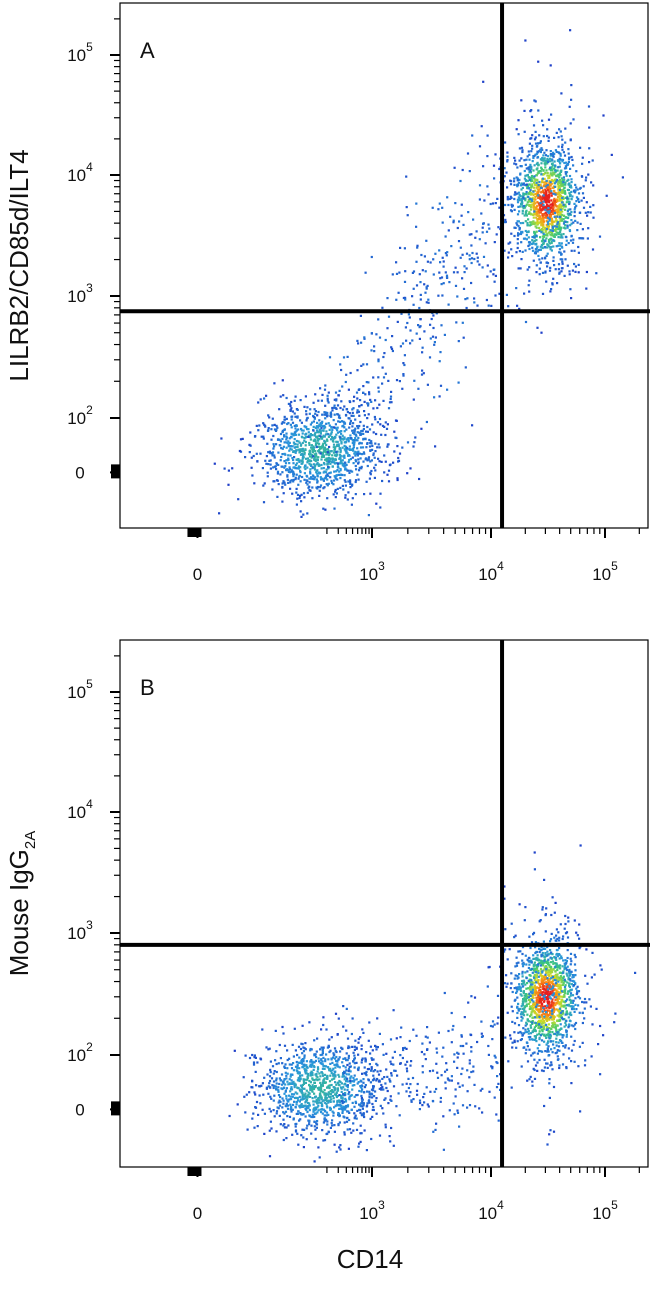 The image size is (650, 1289). Describe the element at coordinates (147, 50) in the screenshot. I see `panel-label: A` at that location.